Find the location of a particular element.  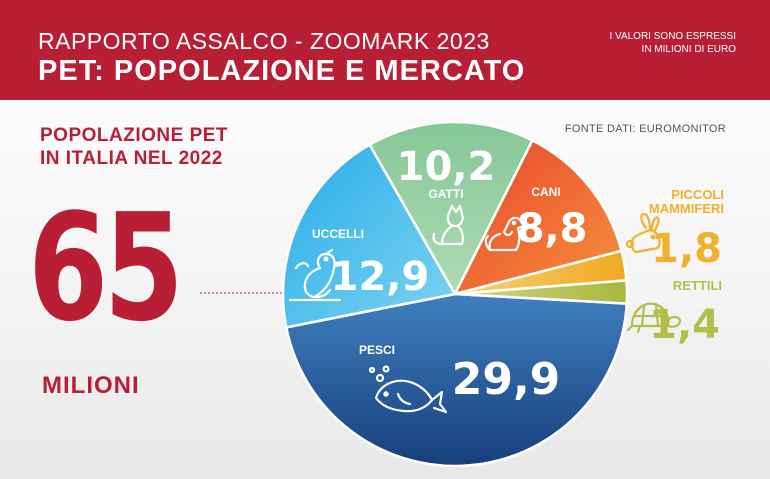

cat-icon is located at coordinates (448, 225).